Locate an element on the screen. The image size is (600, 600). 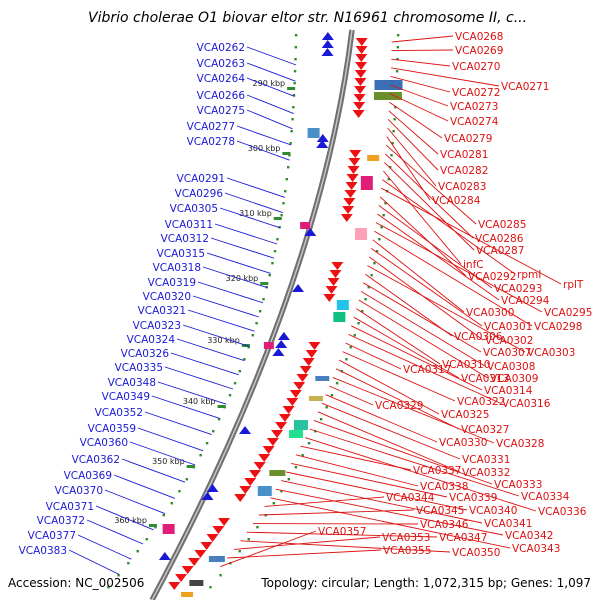
gene-label: VCA0345 is located at coordinates (440, 511).